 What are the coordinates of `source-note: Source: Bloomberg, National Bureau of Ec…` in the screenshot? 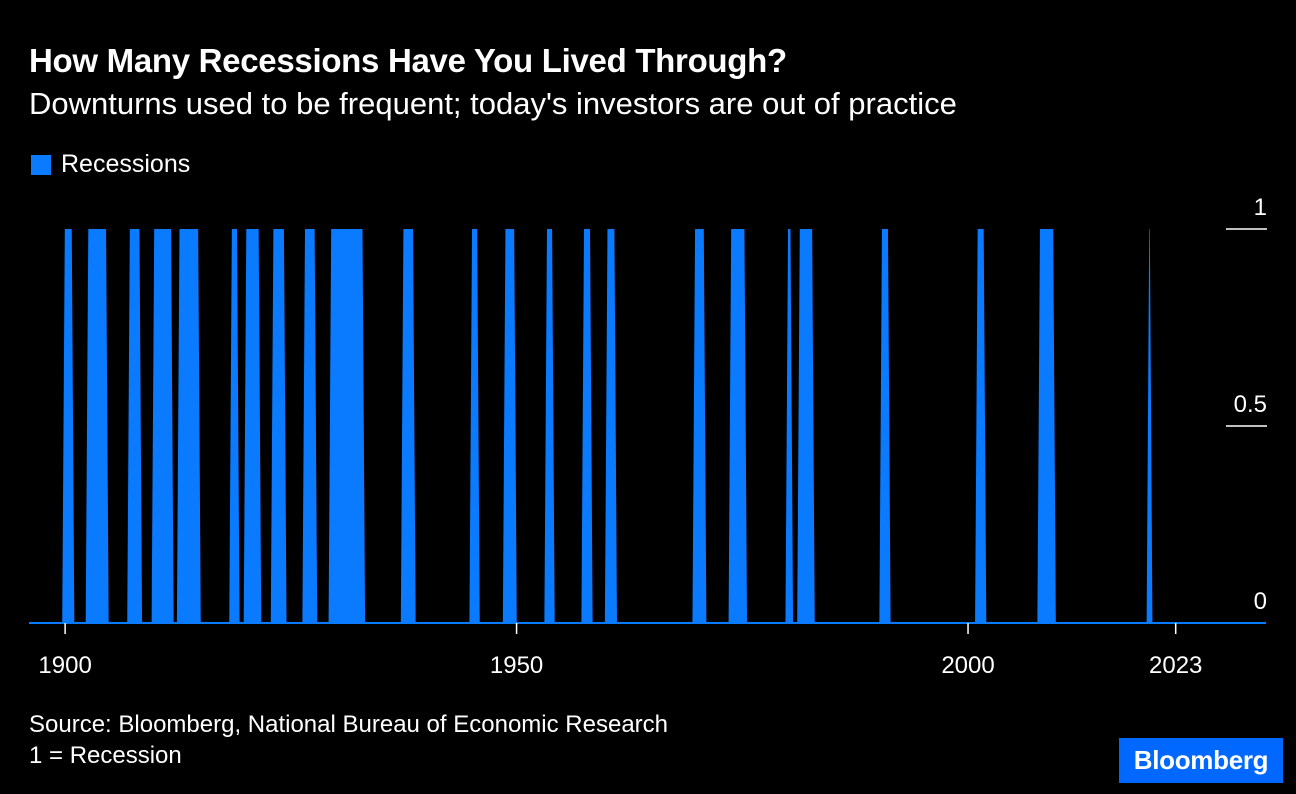 It's located at (348, 724).